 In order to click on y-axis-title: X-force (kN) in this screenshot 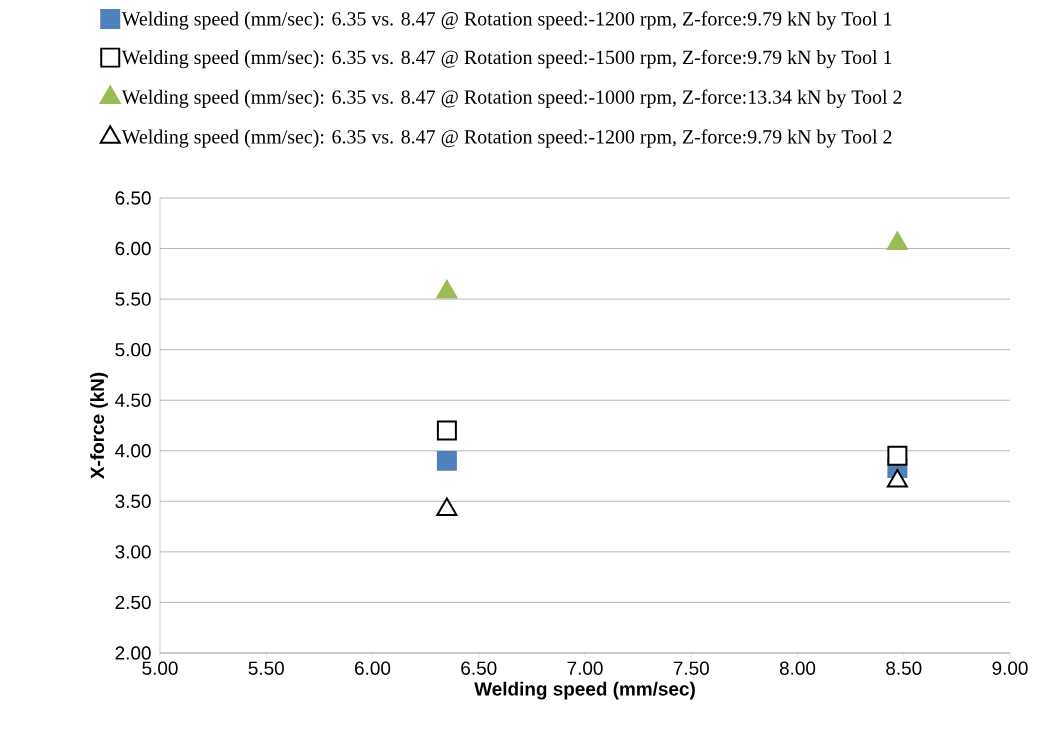, I will do `click(99, 425)`.